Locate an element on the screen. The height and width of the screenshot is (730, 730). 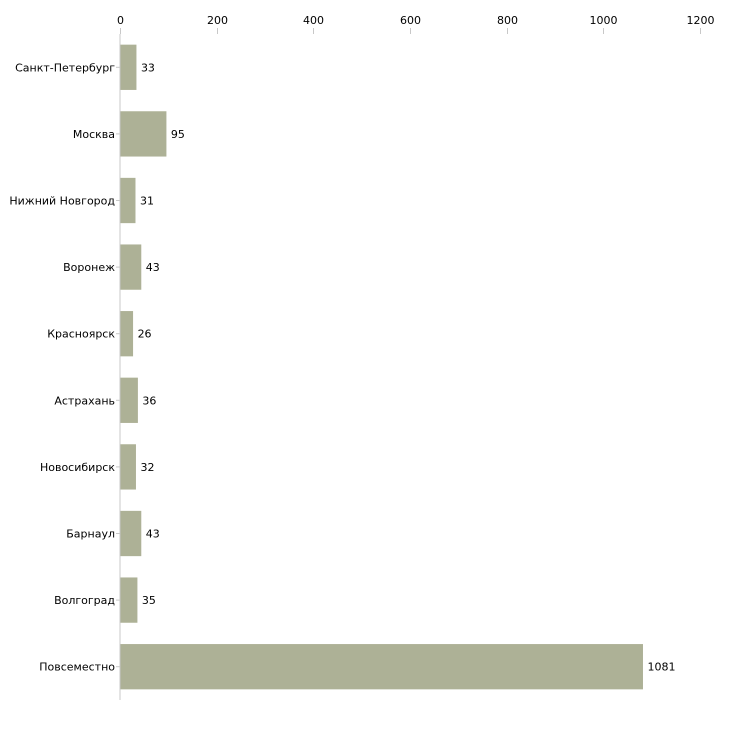
x-tick-label: 0 is located at coordinates (120, 20).